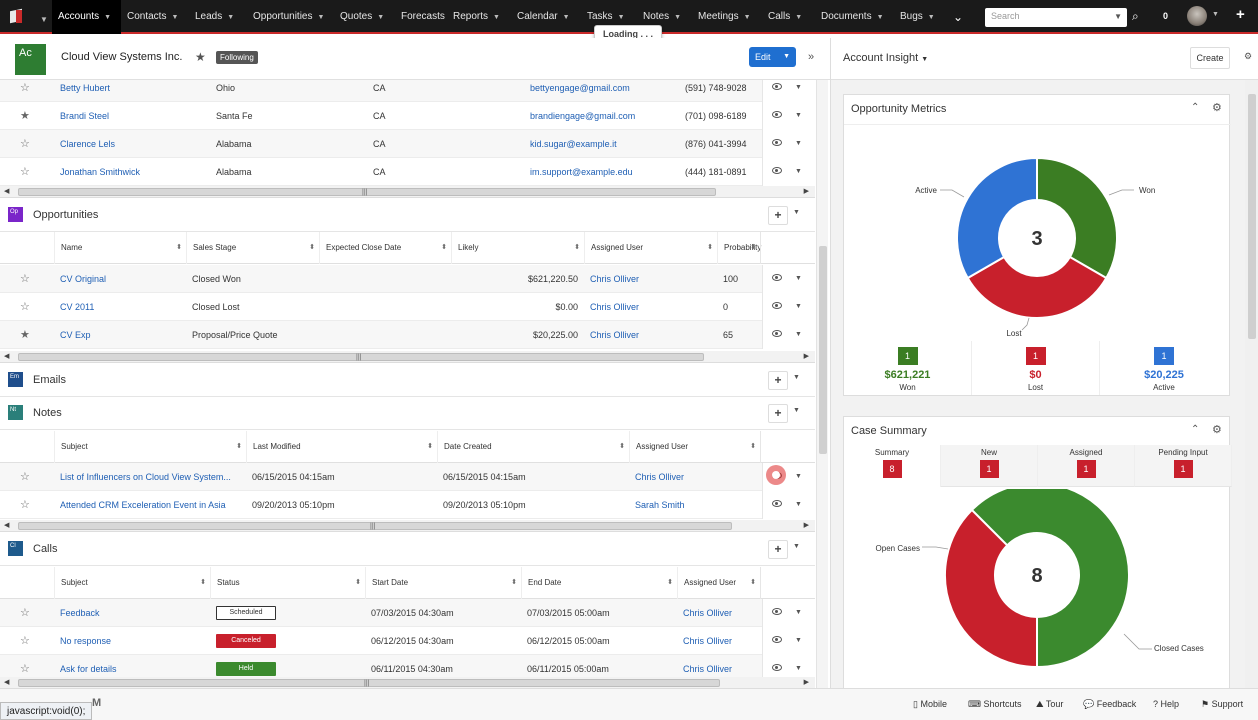  Describe the element at coordinates (27, 17) in the screenshot. I see `sugarcrm-logo: ▼` at that location.